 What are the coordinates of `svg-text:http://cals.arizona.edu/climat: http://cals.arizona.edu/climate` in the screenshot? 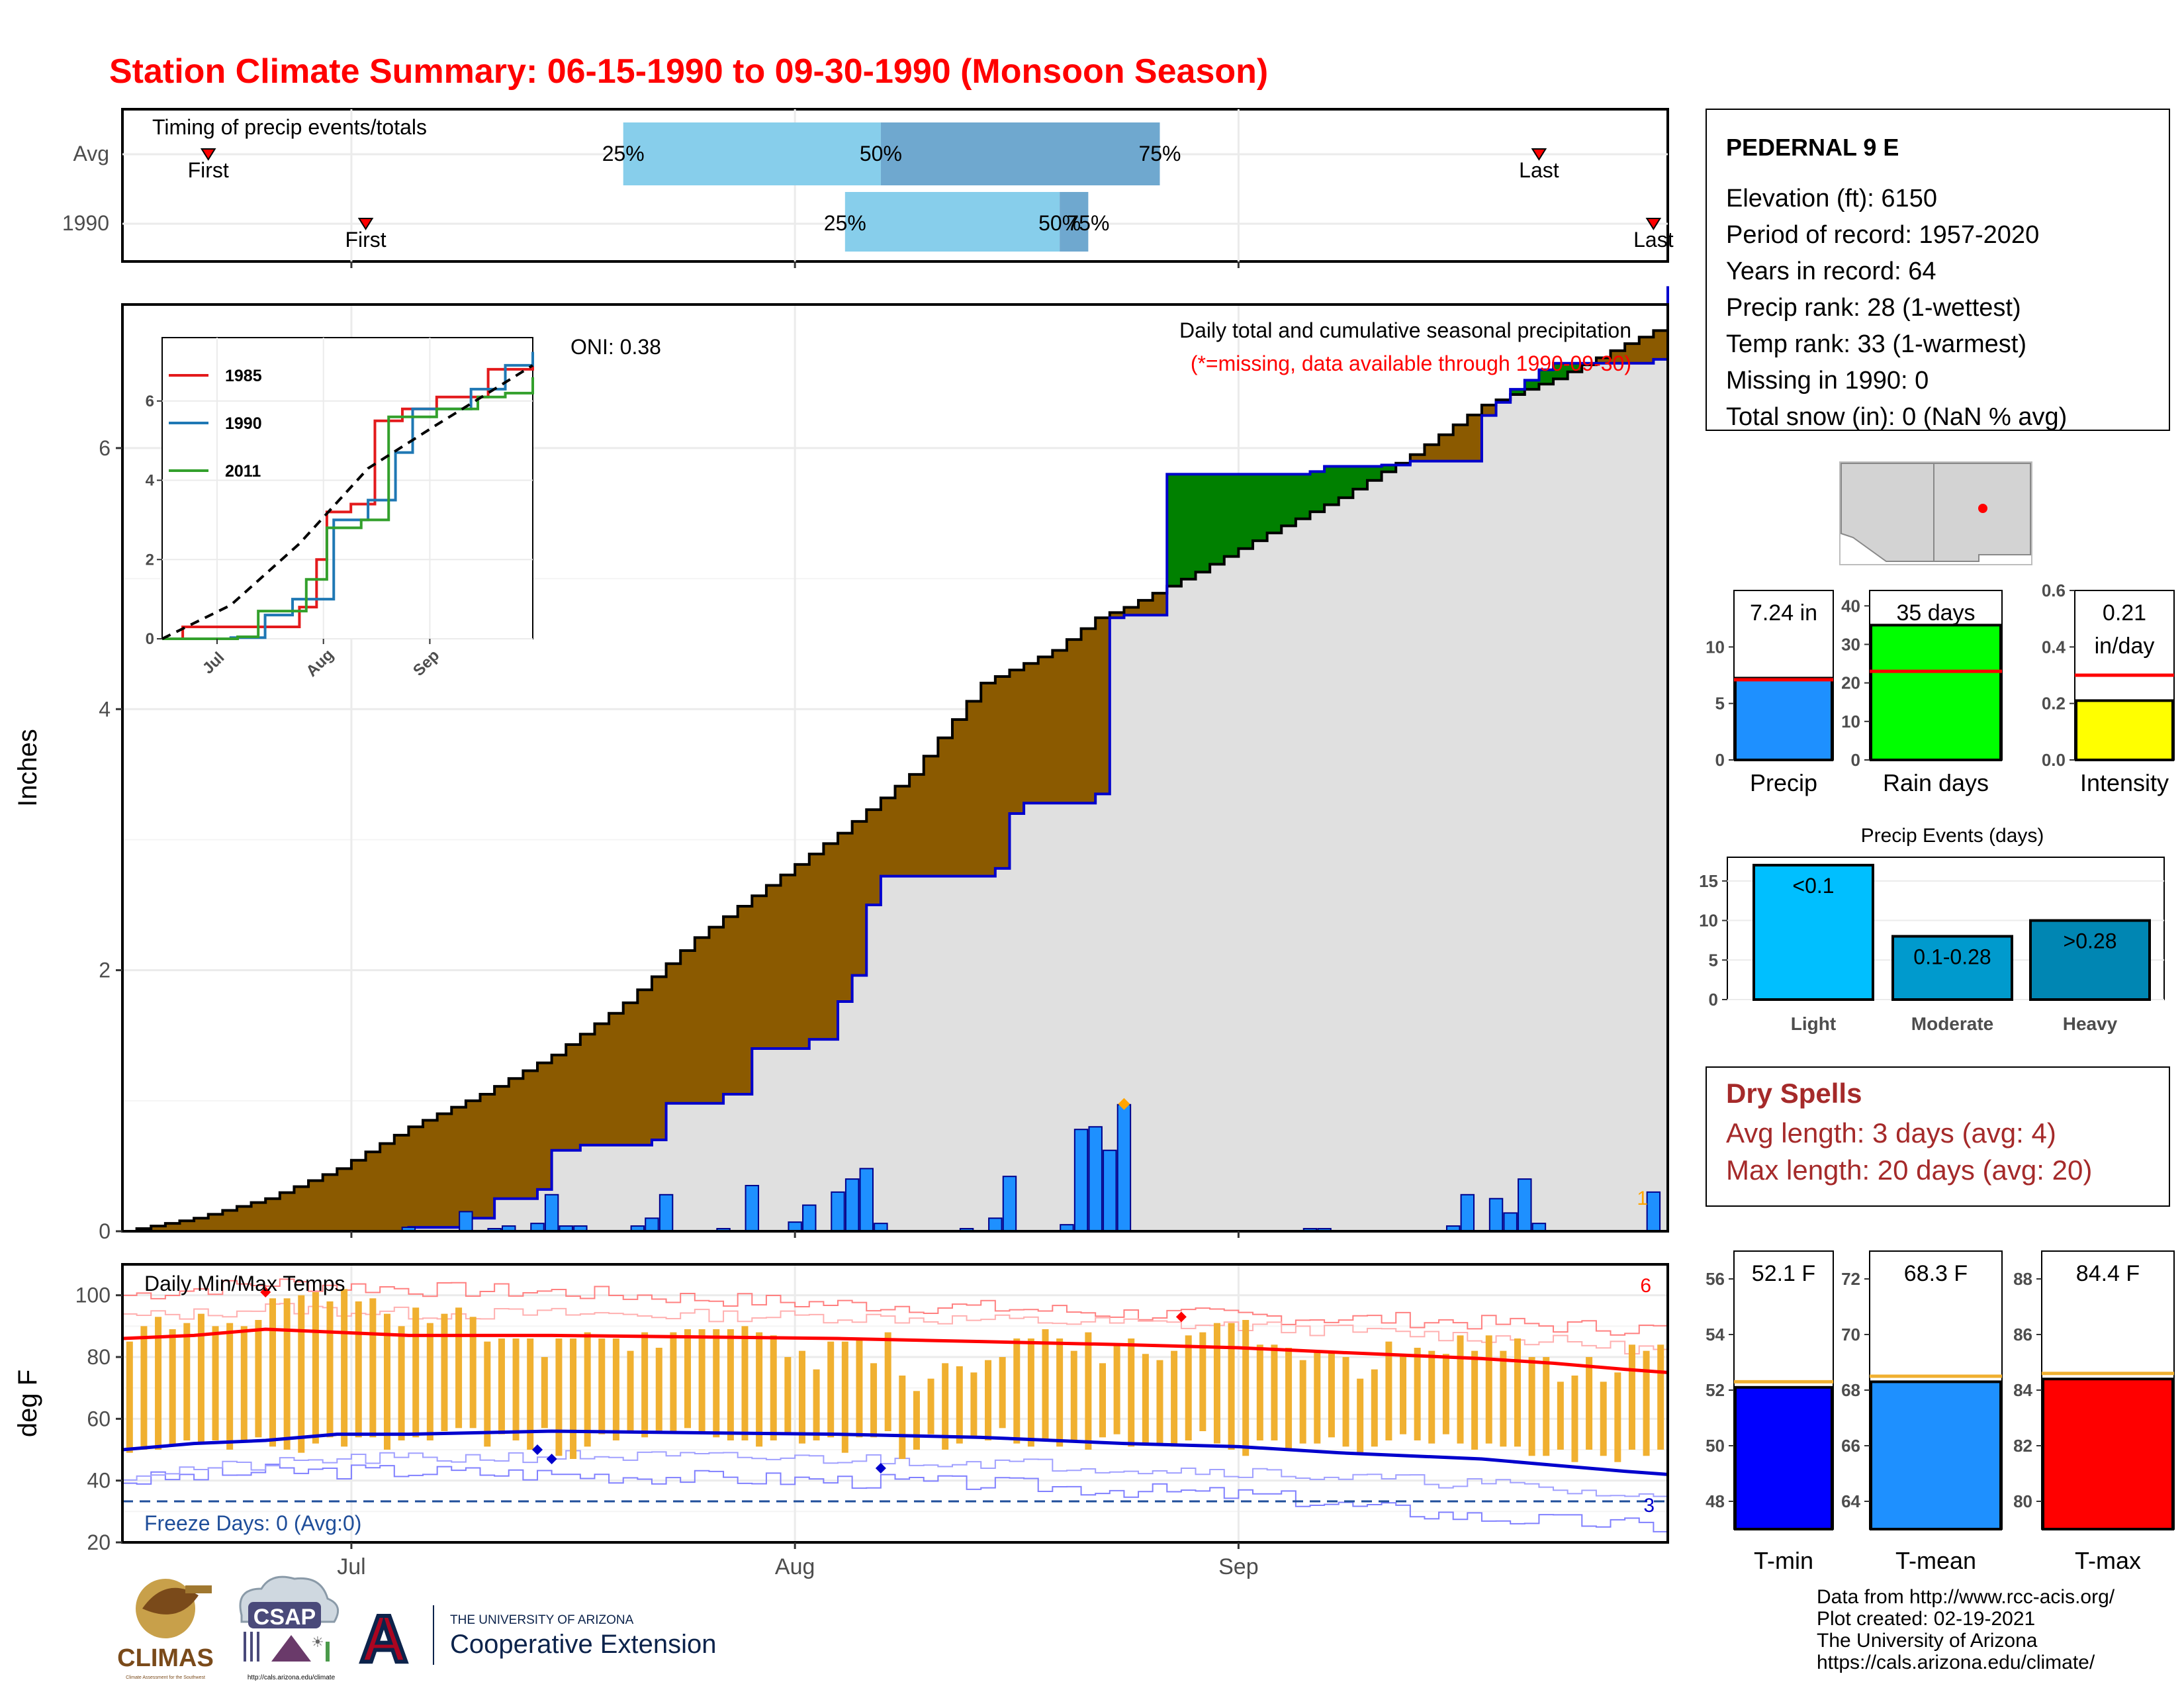 It's located at (292, 1677).